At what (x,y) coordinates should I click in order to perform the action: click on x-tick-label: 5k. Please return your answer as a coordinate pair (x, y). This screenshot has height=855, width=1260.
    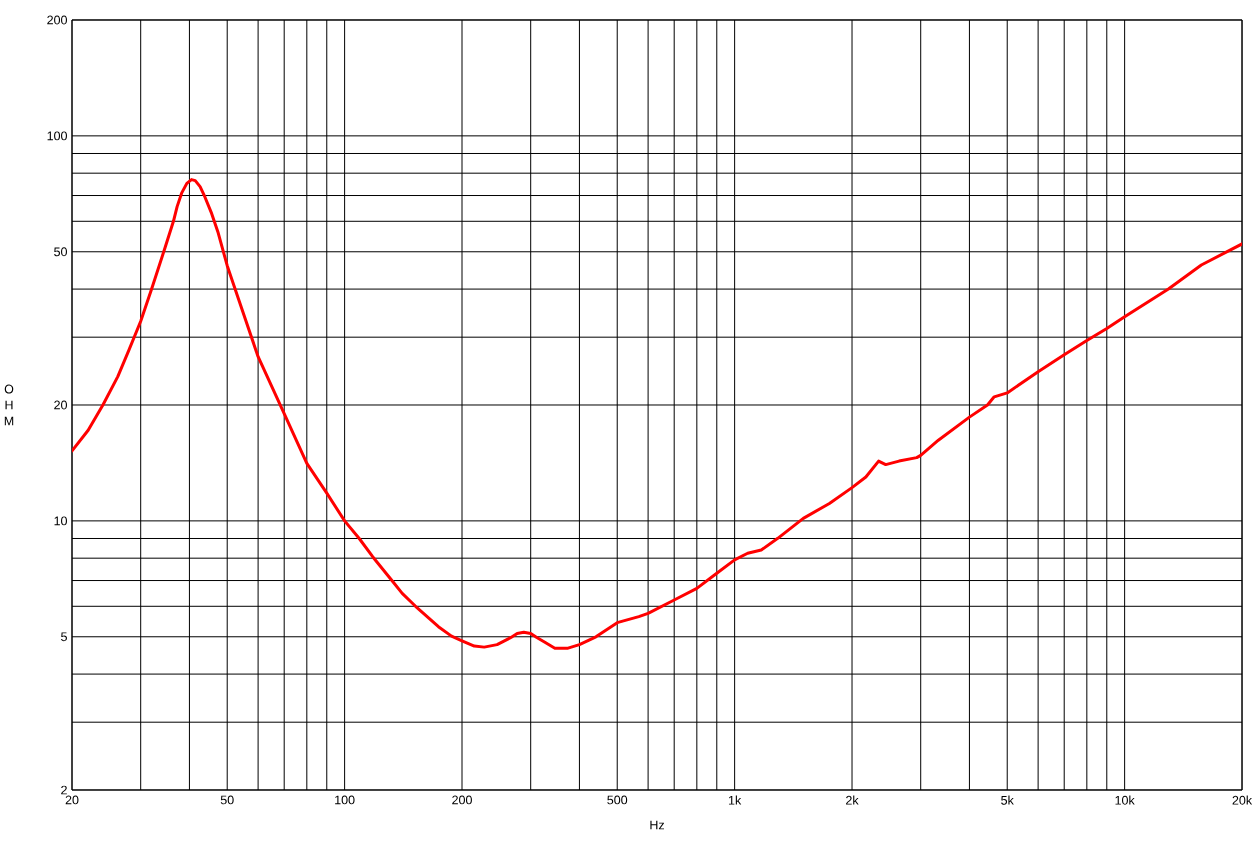
    Looking at the image, I should click on (1007, 800).